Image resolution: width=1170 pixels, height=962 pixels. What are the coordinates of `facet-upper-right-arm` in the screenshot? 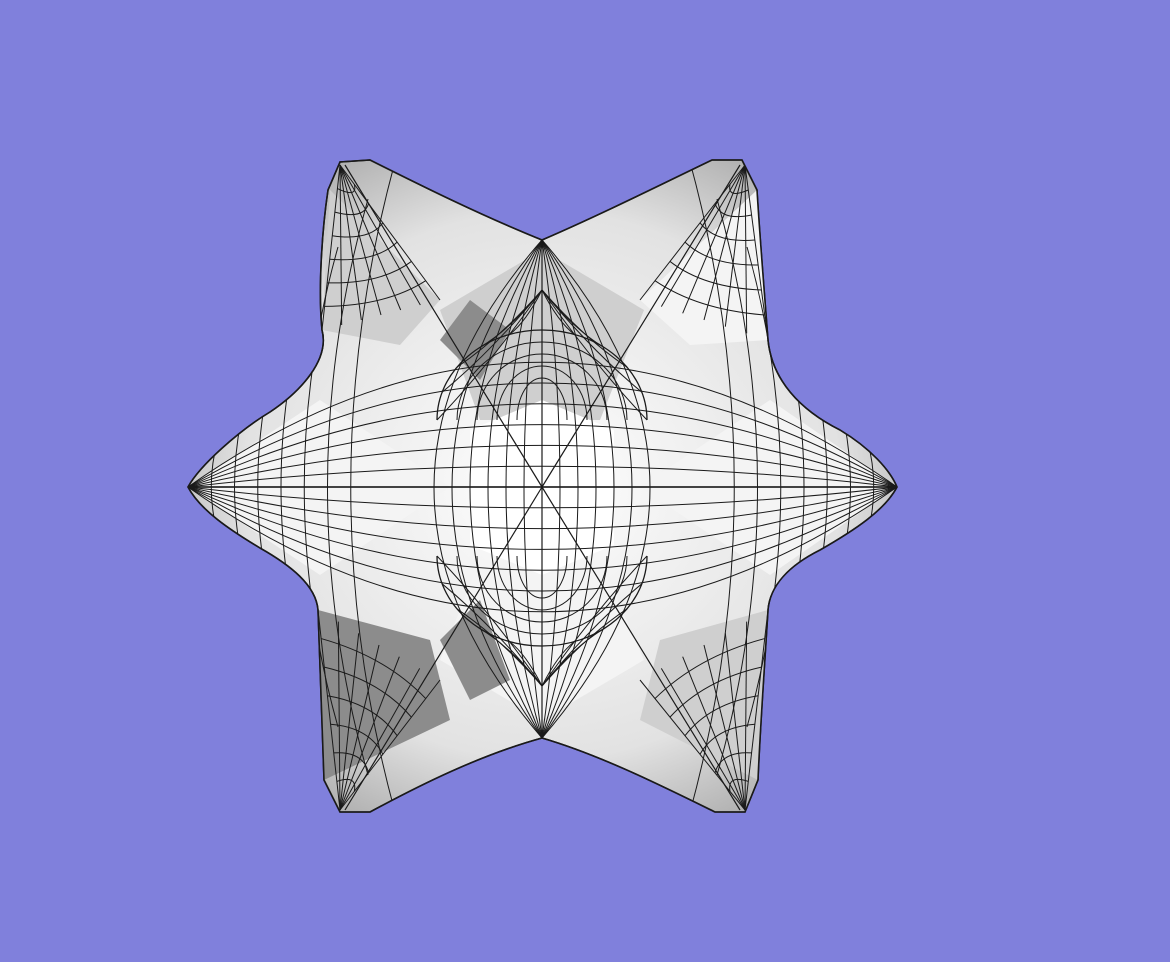 It's located at (704, 267).